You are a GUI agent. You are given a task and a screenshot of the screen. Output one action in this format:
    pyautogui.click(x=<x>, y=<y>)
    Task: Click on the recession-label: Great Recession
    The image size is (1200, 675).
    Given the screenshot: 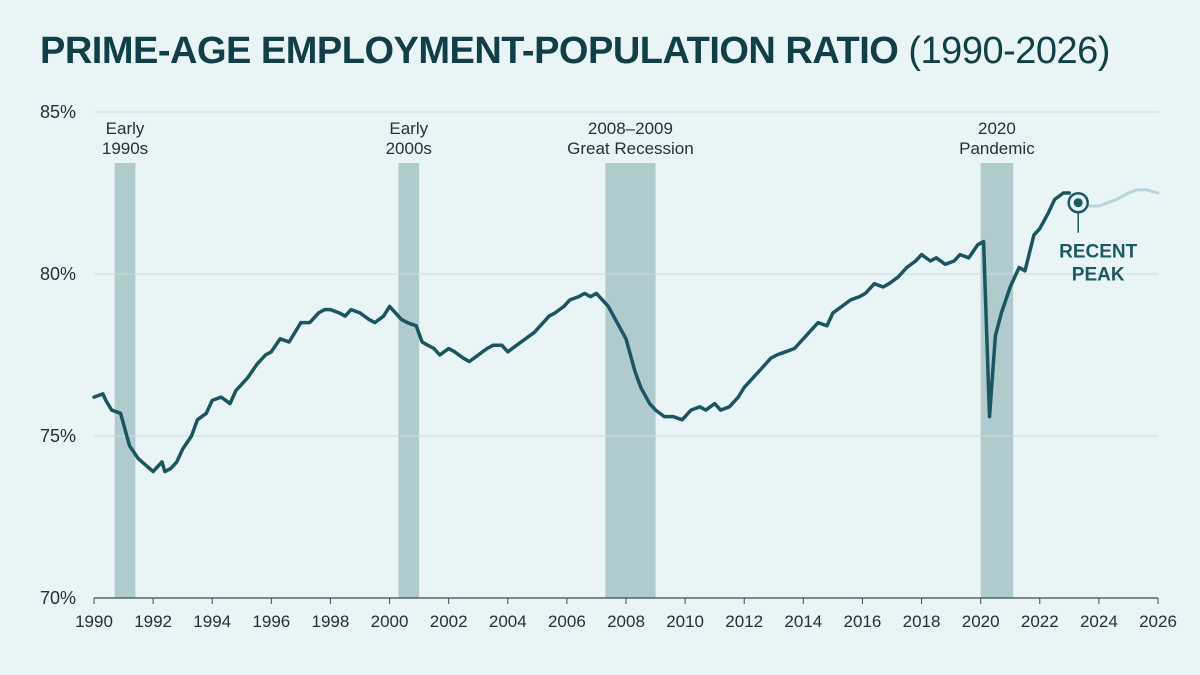 What is the action you would take?
    pyautogui.click(x=630, y=148)
    